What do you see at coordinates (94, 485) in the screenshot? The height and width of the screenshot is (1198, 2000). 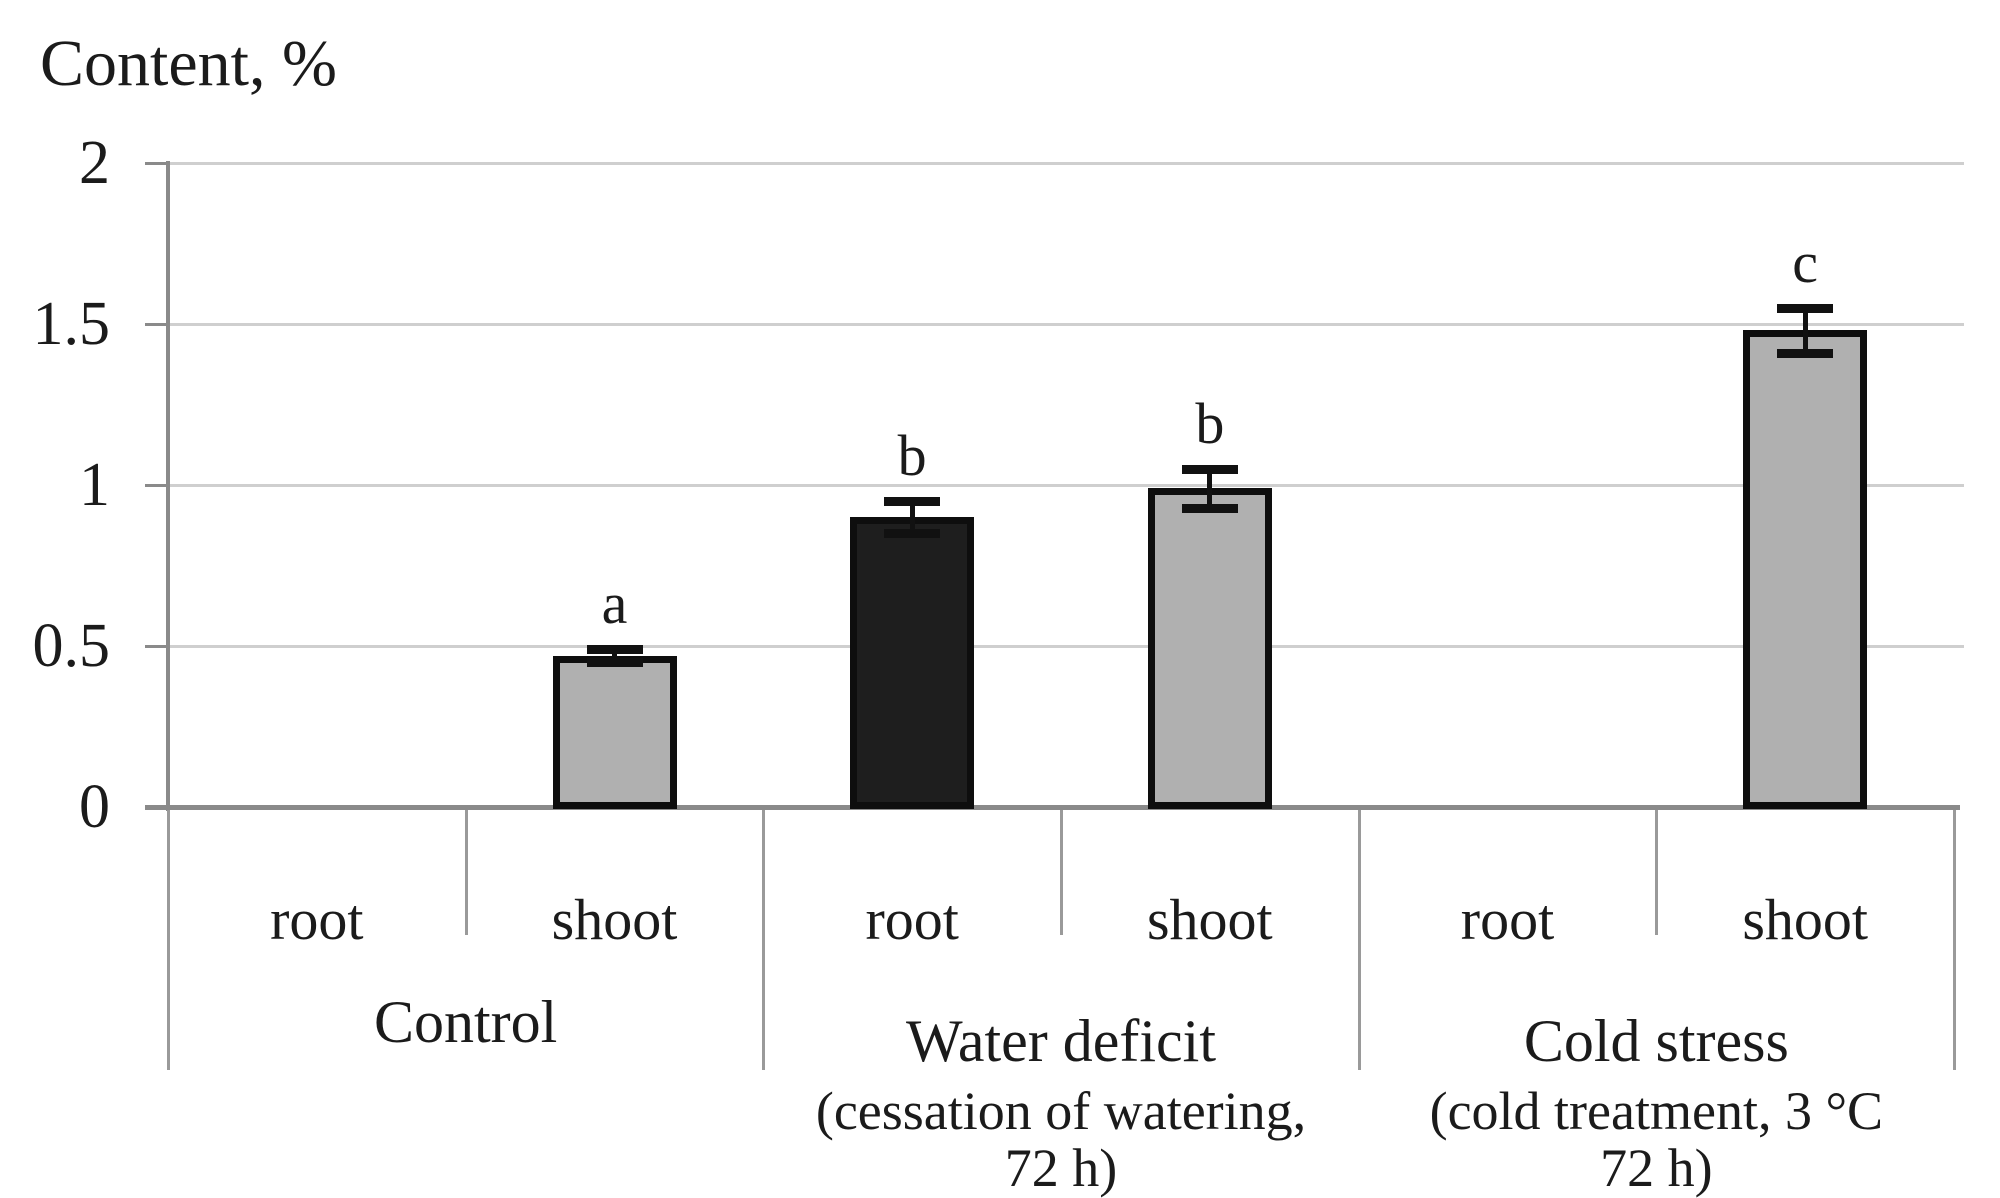 I see `y-tick-label: 1` at bounding box center [94, 485].